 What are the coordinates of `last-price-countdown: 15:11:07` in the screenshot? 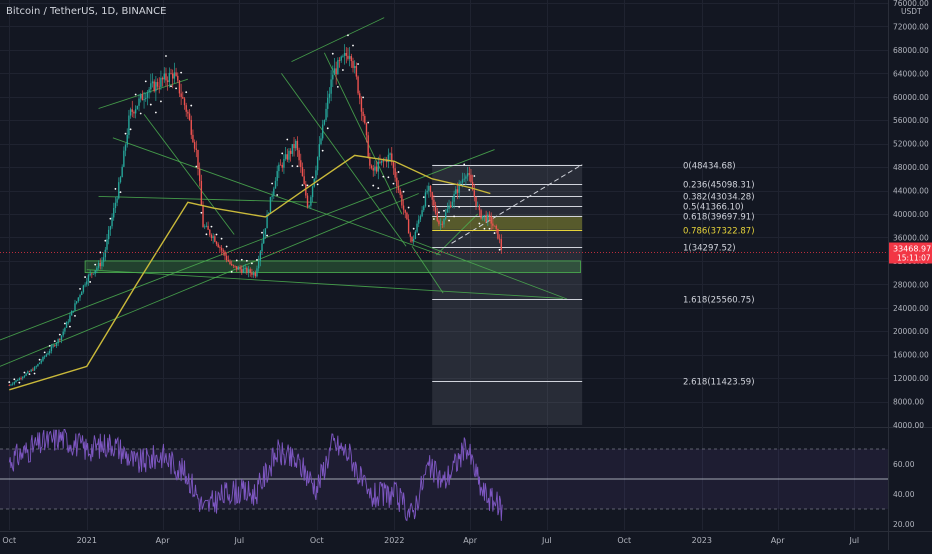 It's located at (914, 258).